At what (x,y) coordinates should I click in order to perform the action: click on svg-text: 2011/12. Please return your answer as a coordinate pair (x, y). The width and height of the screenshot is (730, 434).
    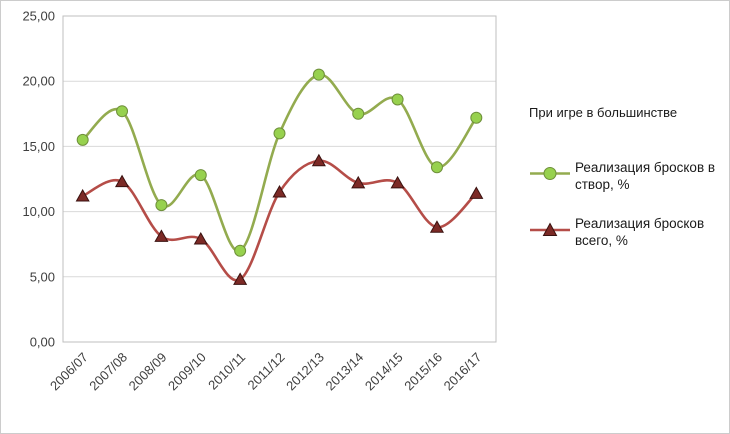
    Looking at the image, I should click on (265, 371).